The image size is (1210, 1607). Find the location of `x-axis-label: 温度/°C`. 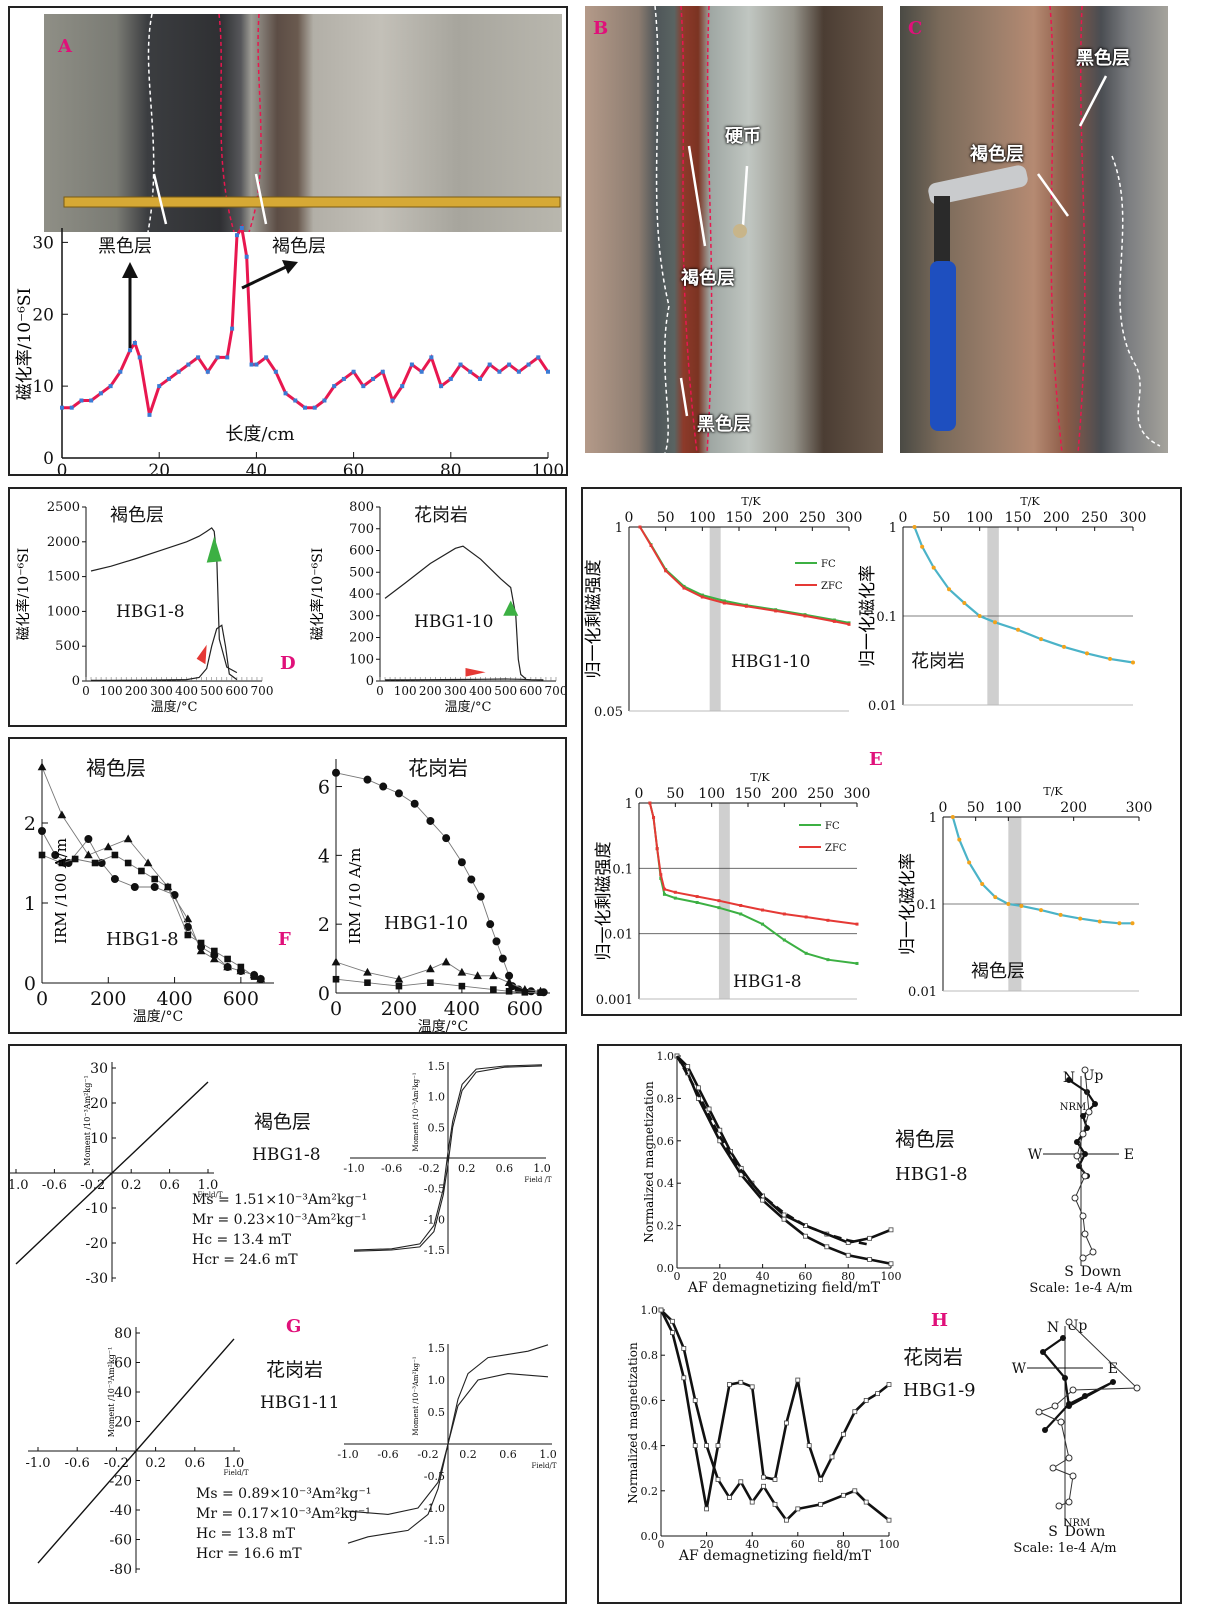

x-axis-label: 温度/°C is located at coordinates (158, 1017).